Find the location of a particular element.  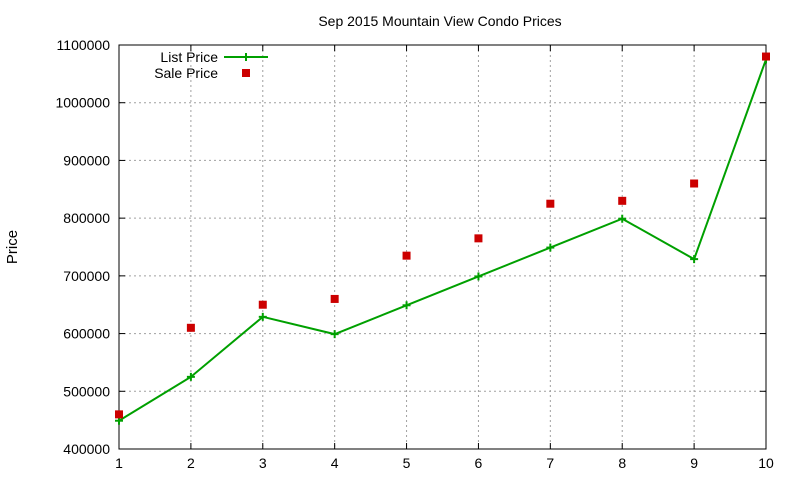

x-tick-label: 8 is located at coordinates (622, 463).